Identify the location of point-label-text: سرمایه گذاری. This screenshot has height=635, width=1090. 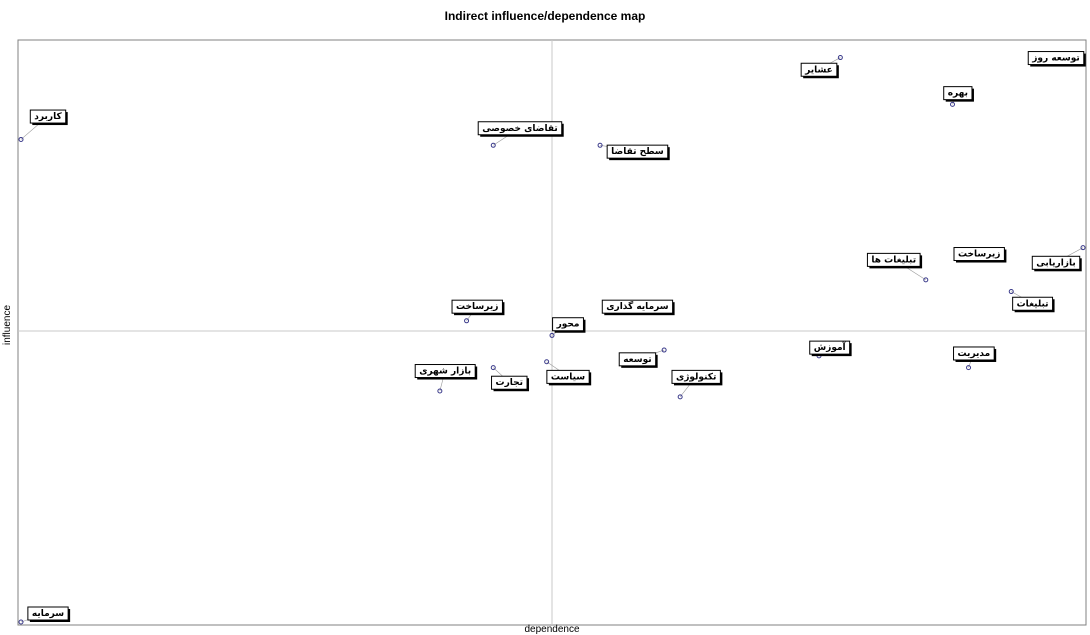
(637, 306).